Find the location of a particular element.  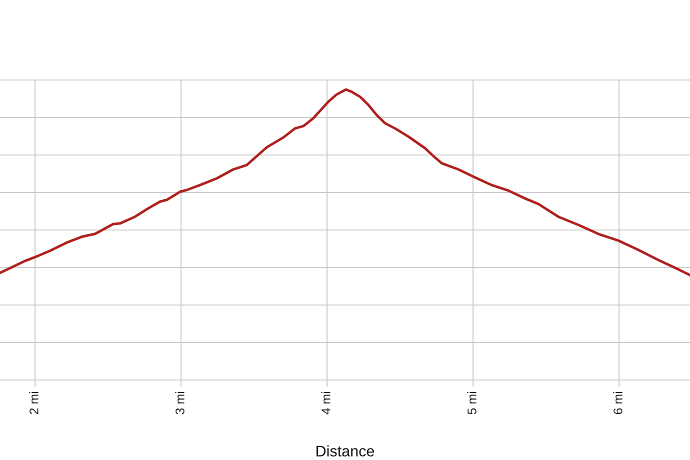

x-tick-label: 2 mi is located at coordinates (33, 403).